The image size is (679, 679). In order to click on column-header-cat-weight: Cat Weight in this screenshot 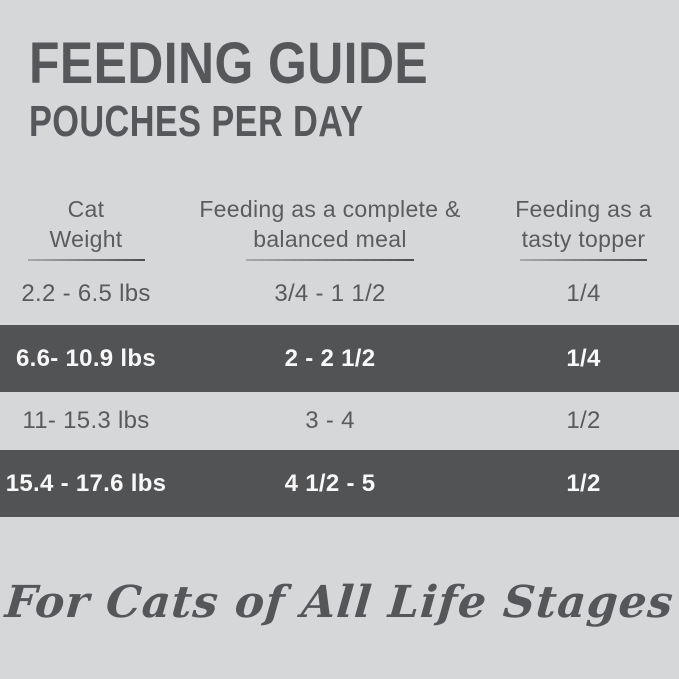, I will do `click(86, 227)`.